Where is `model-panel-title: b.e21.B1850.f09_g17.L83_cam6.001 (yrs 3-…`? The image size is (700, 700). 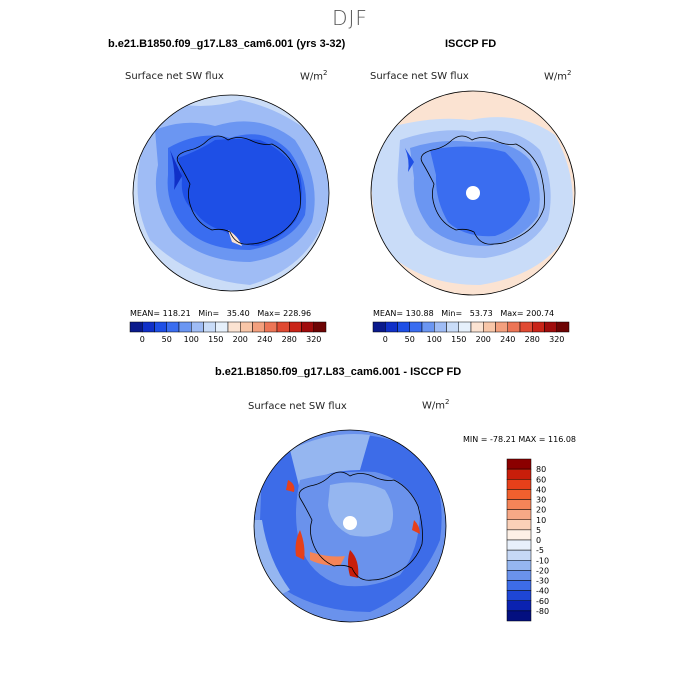
model-panel-title: b.e21.B1850.f09_g17.L83_cam6.001 (yrs 3-… is located at coordinates (227, 44).